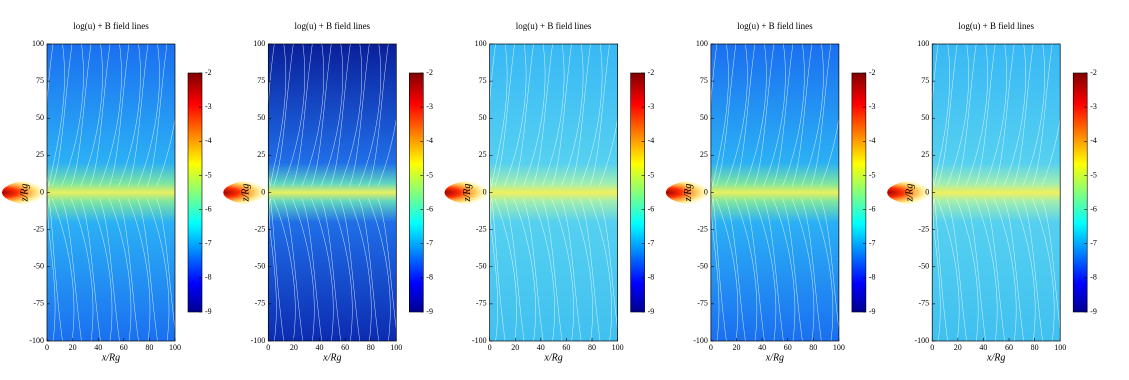 The image size is (1129, 380). Describe the element at coordinates (467, 193) in the screenshot. I see `y-axis-label: z/Rg` at that location.